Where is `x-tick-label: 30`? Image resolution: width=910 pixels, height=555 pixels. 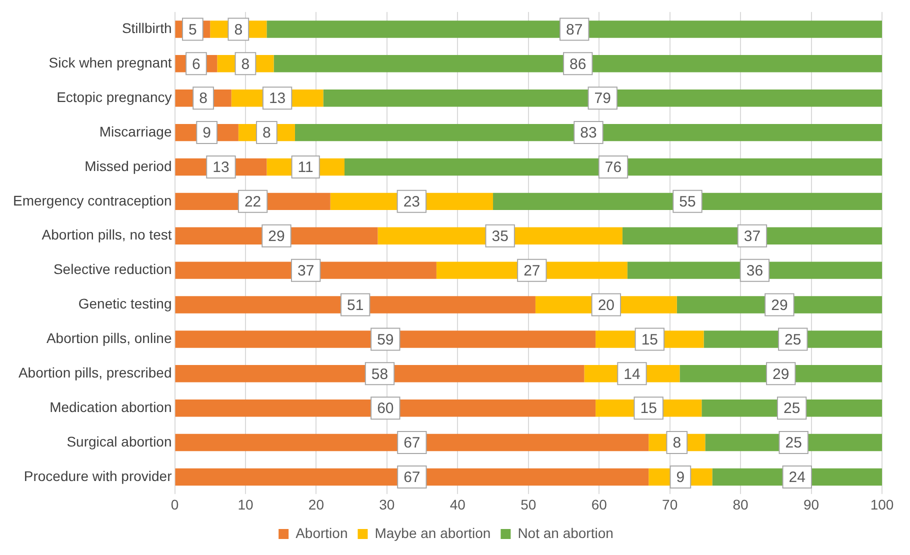
x-tick-label: 30 is located at coordinates (387, 504).